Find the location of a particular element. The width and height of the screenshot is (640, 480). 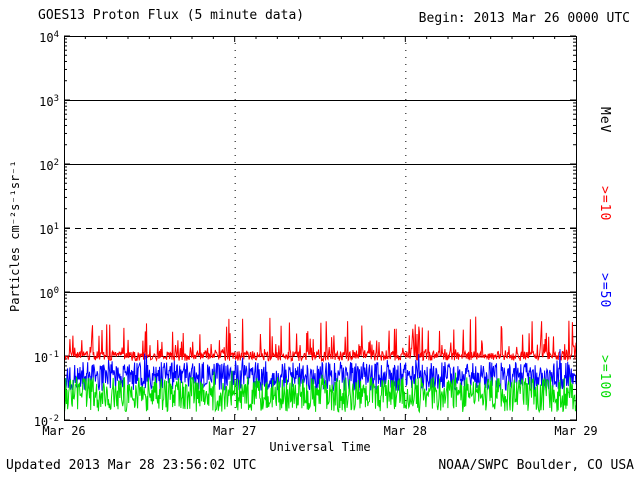

begin-time-label: Begin: 2013 Mar 26 0000 UTC is located at coordinates (524, 18).